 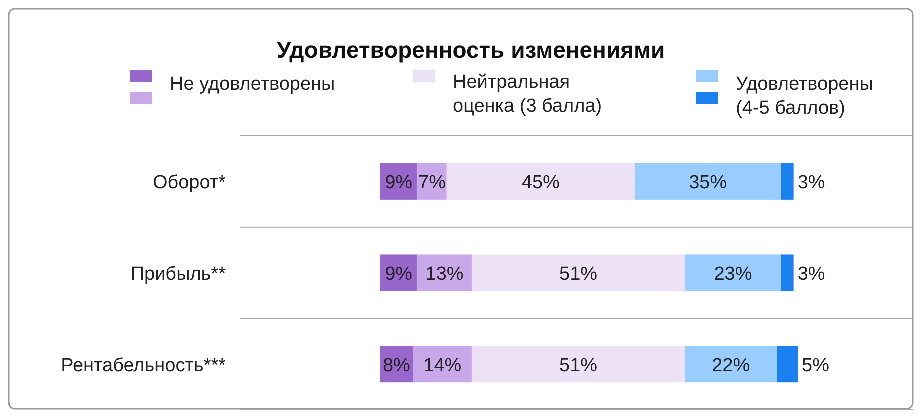 I want to click on data-label: 13%, so click(x=445, y=274).